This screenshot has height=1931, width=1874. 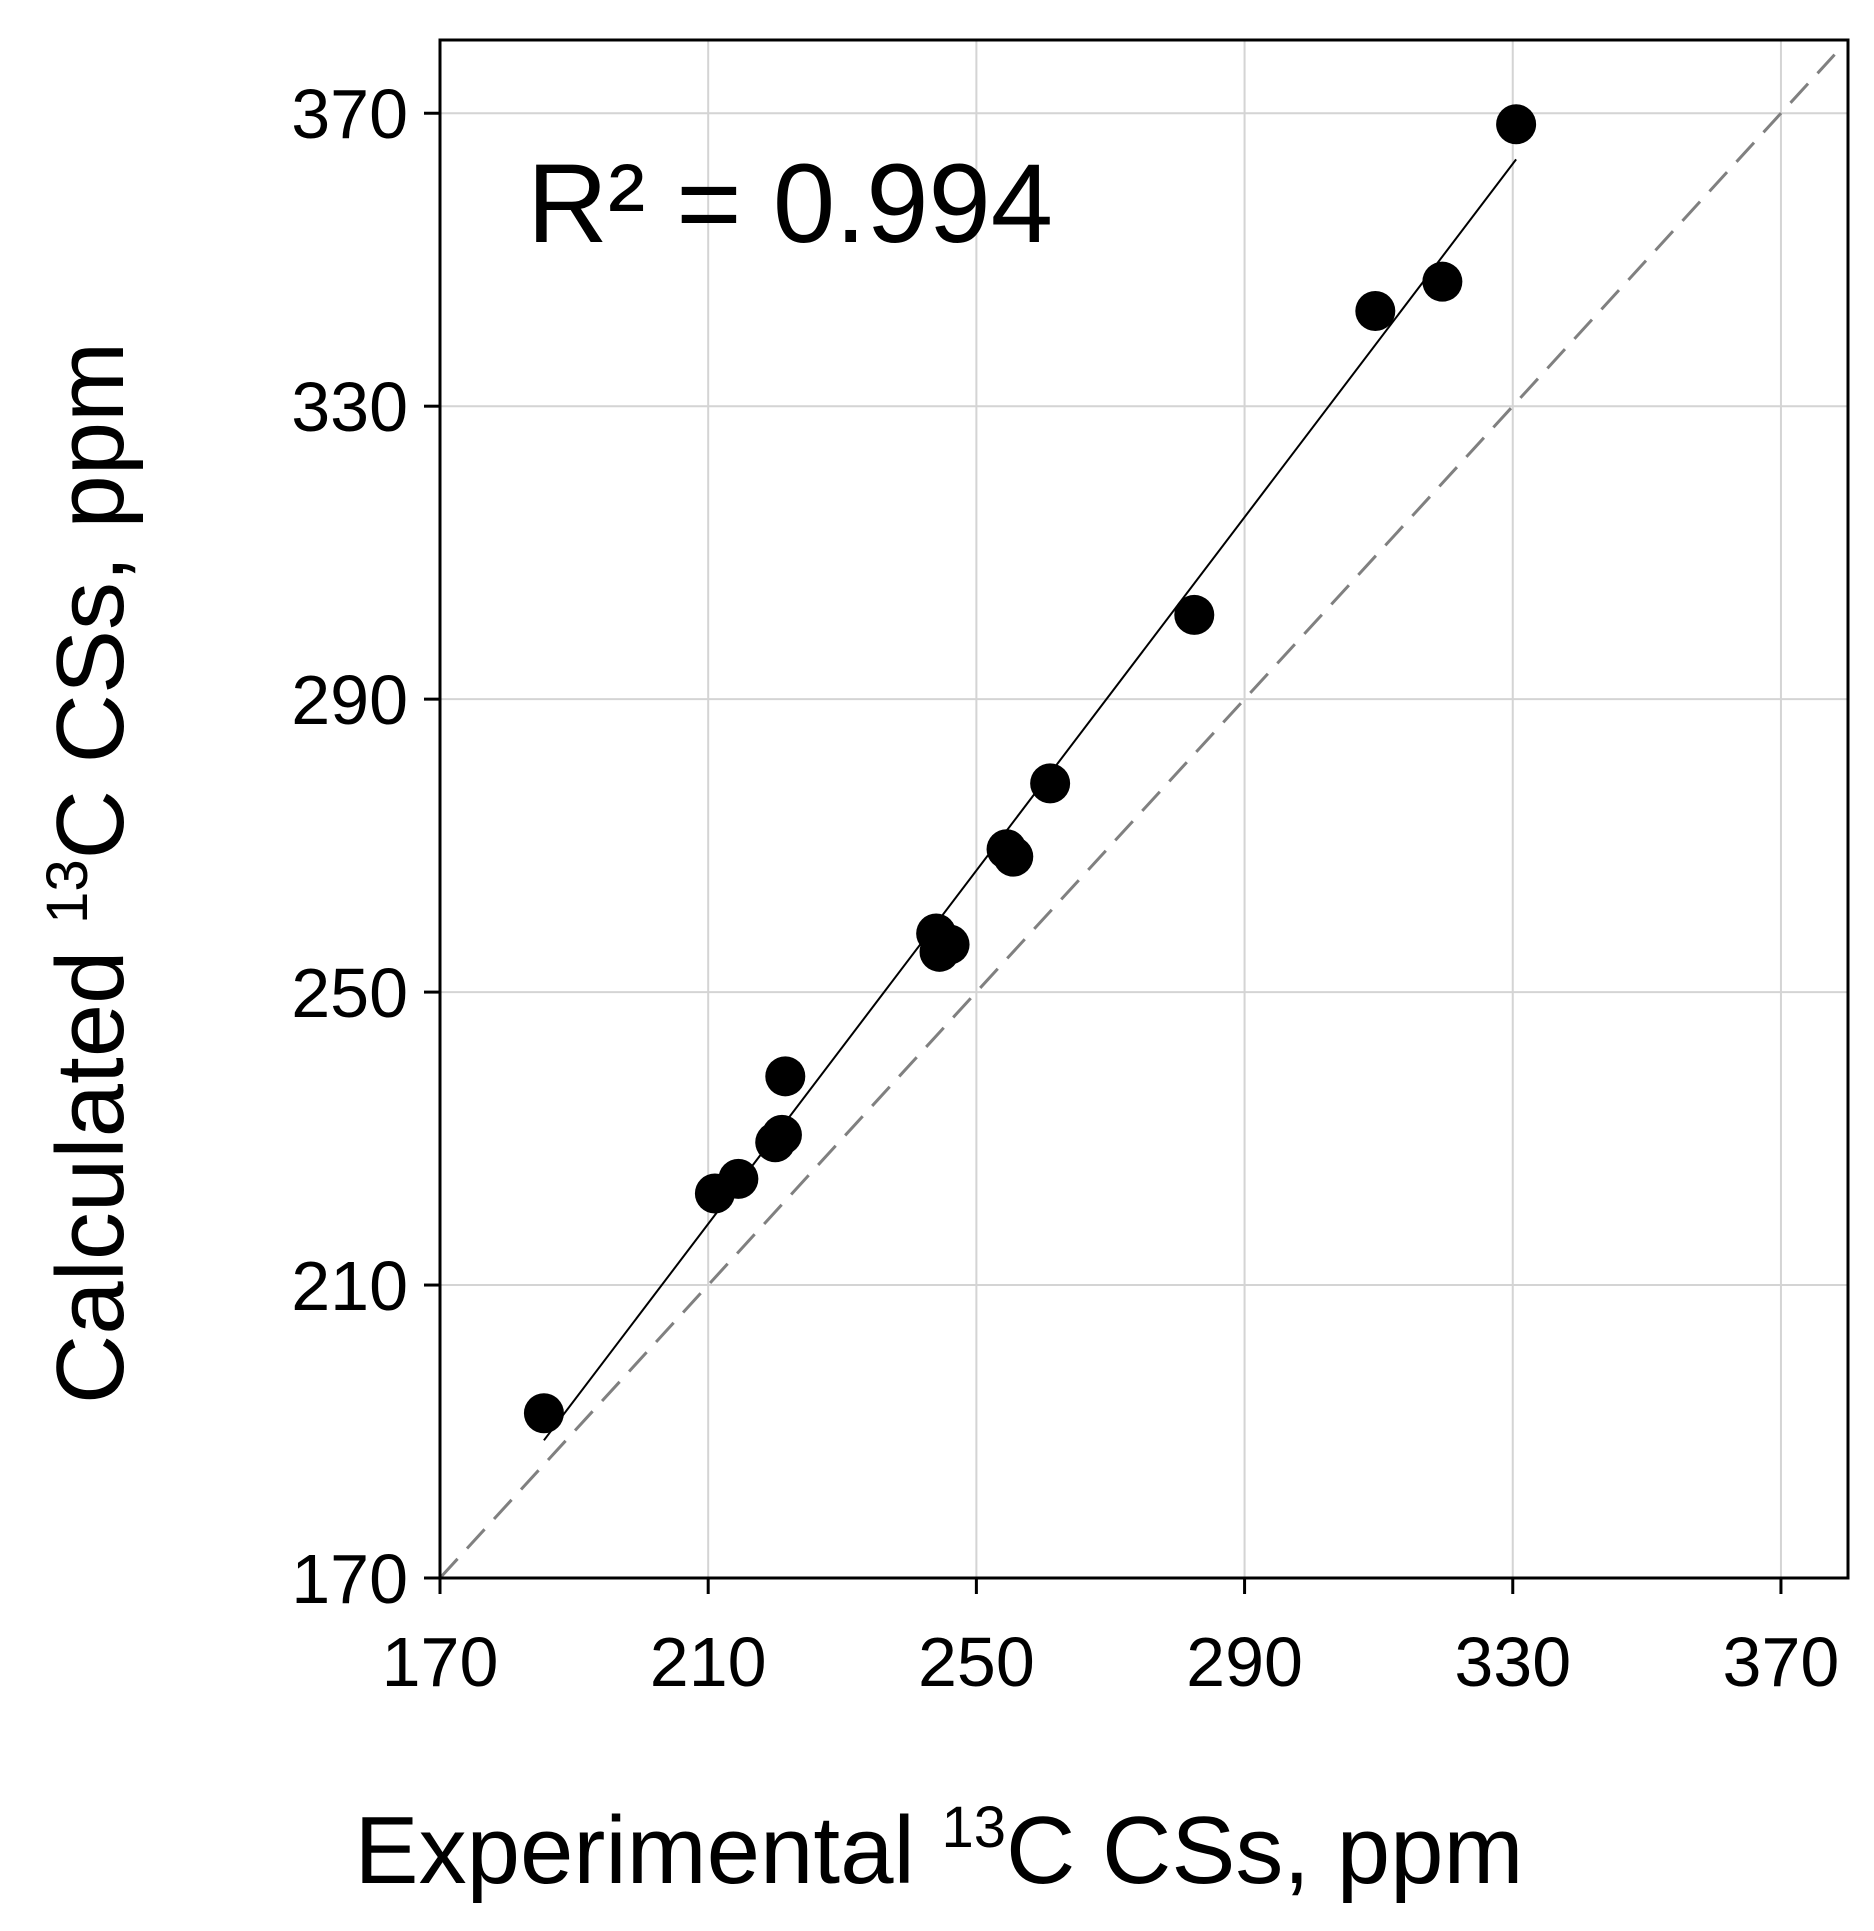 I want to click on y-tick-label: 290, so click(x=349, y=700).